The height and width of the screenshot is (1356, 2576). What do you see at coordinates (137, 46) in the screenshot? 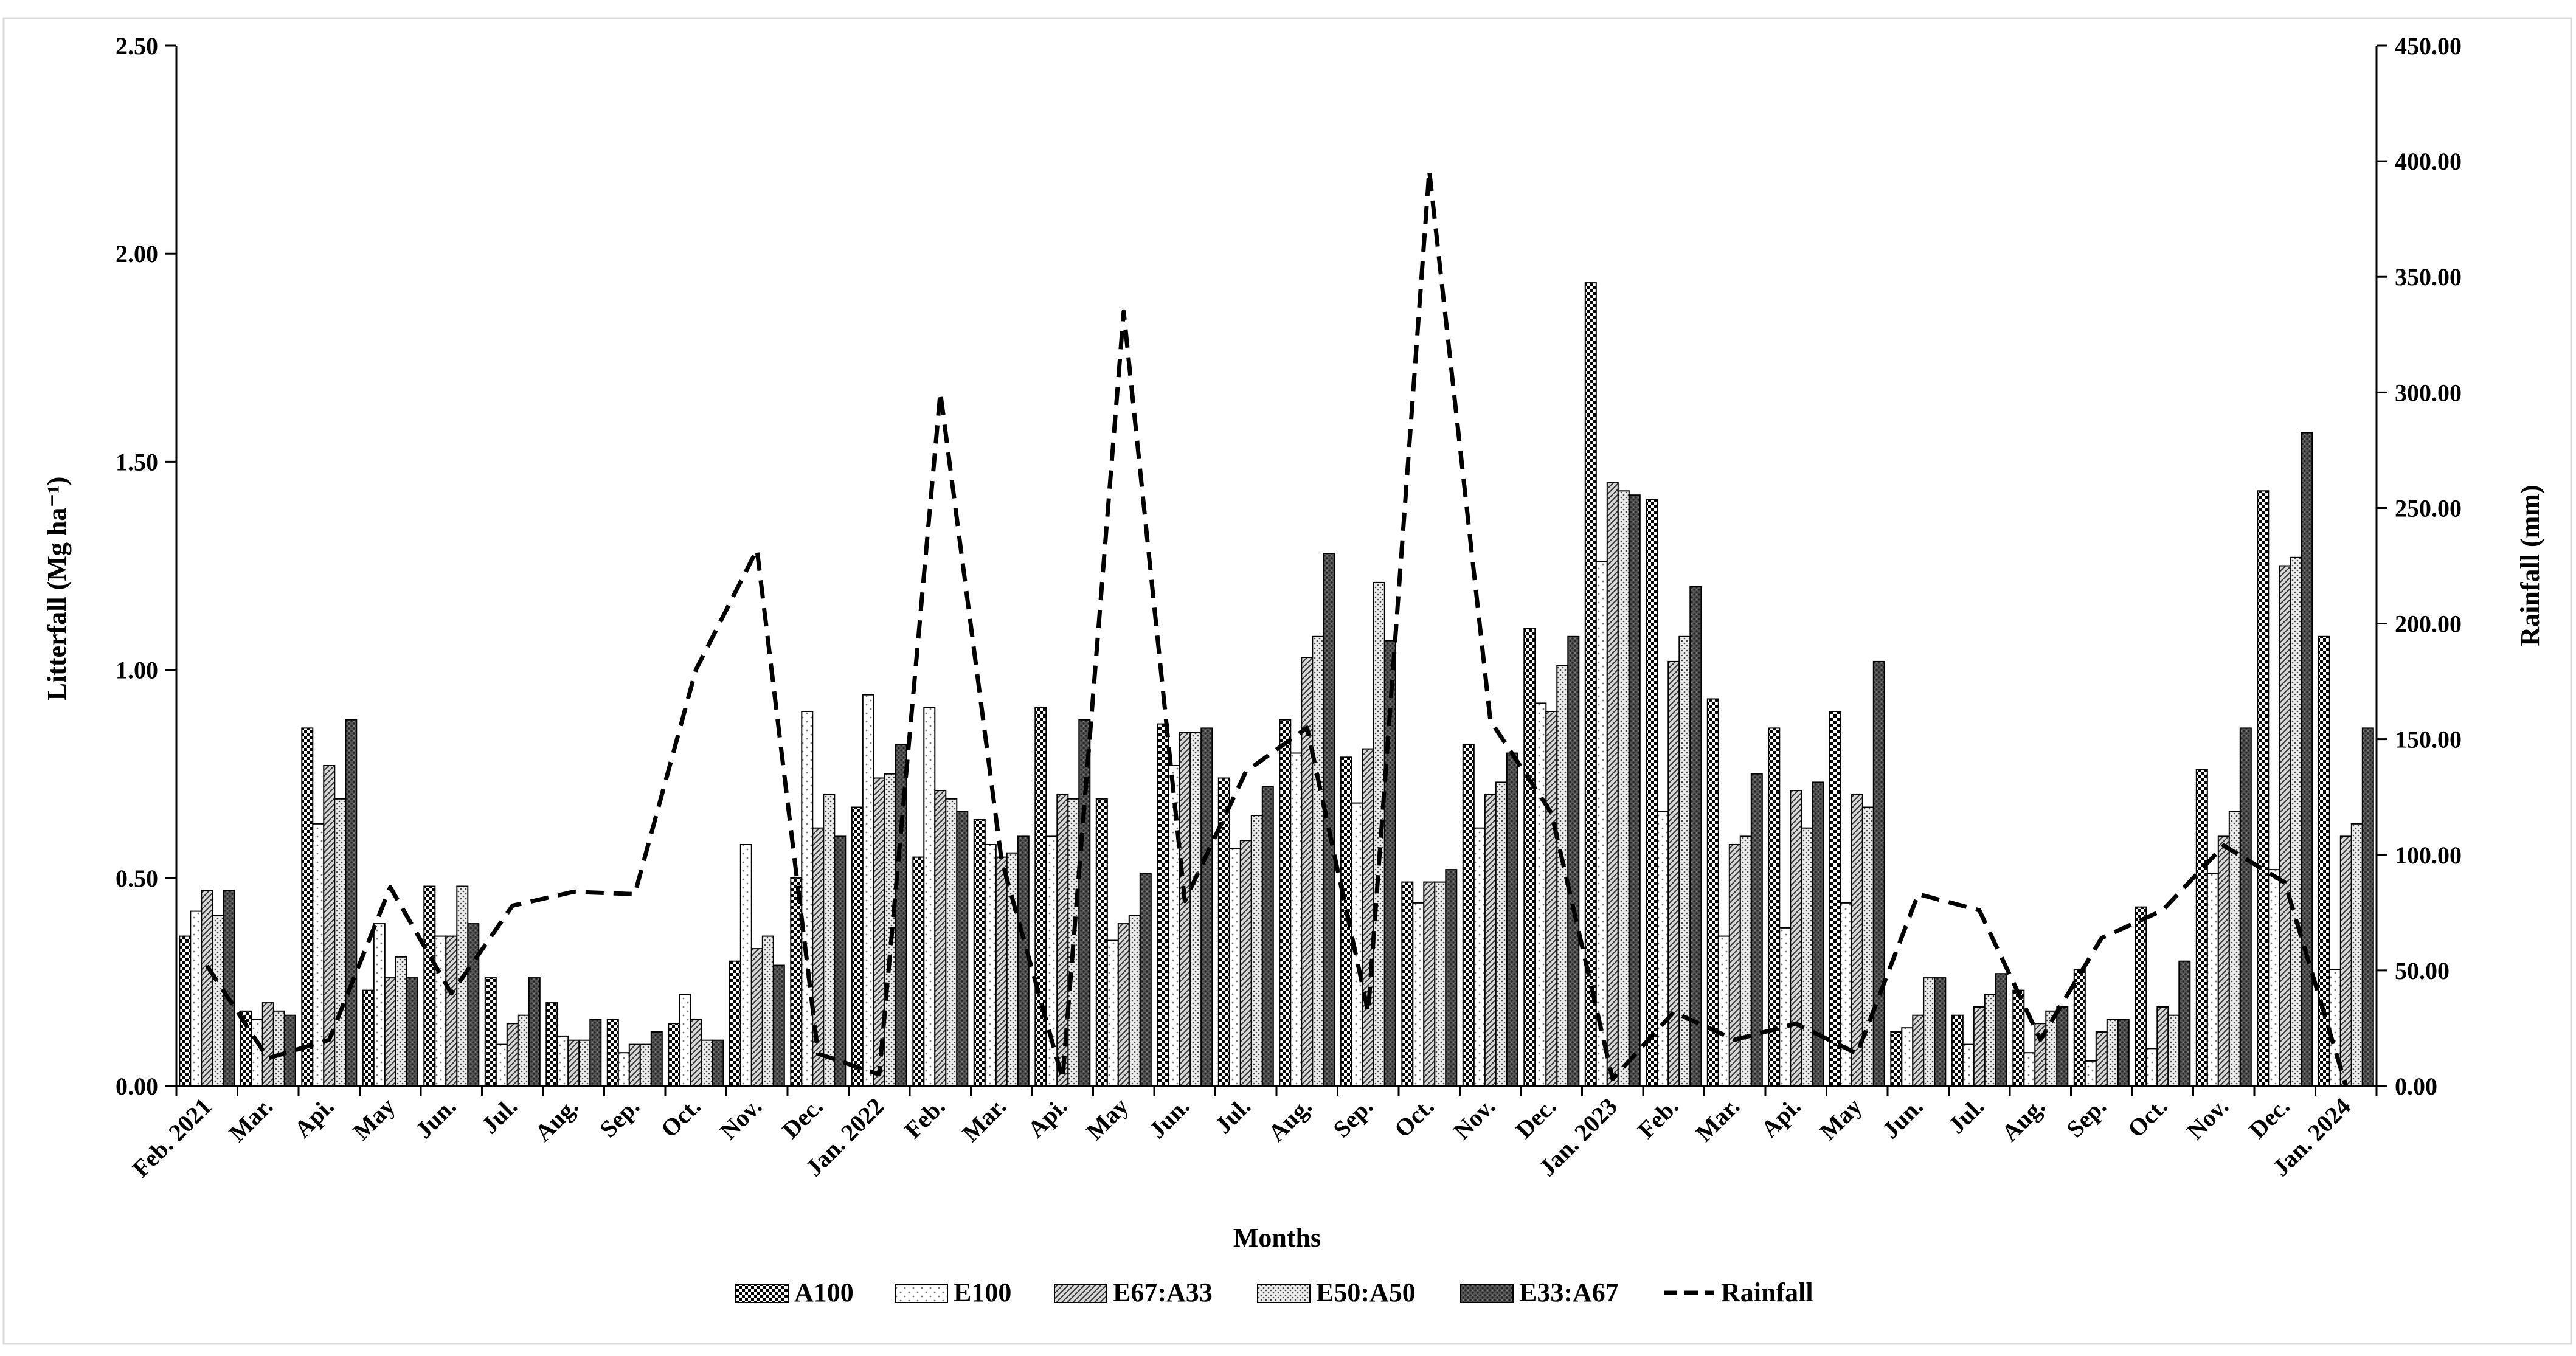
I see `y-left-tick-label: 2.50` at bounding box center [137, 46].